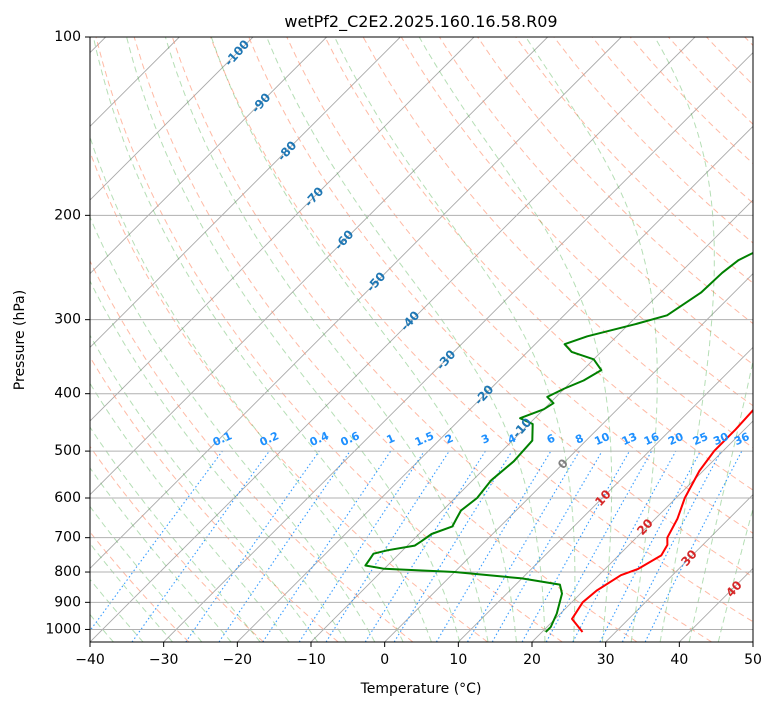 The width and height of the screenshot is (775, 708). What do you see at coordinates (20, 340) in the screenshot?
I see `y-axis-label: Pressure (hPa)` at bounding box center [20, 340].